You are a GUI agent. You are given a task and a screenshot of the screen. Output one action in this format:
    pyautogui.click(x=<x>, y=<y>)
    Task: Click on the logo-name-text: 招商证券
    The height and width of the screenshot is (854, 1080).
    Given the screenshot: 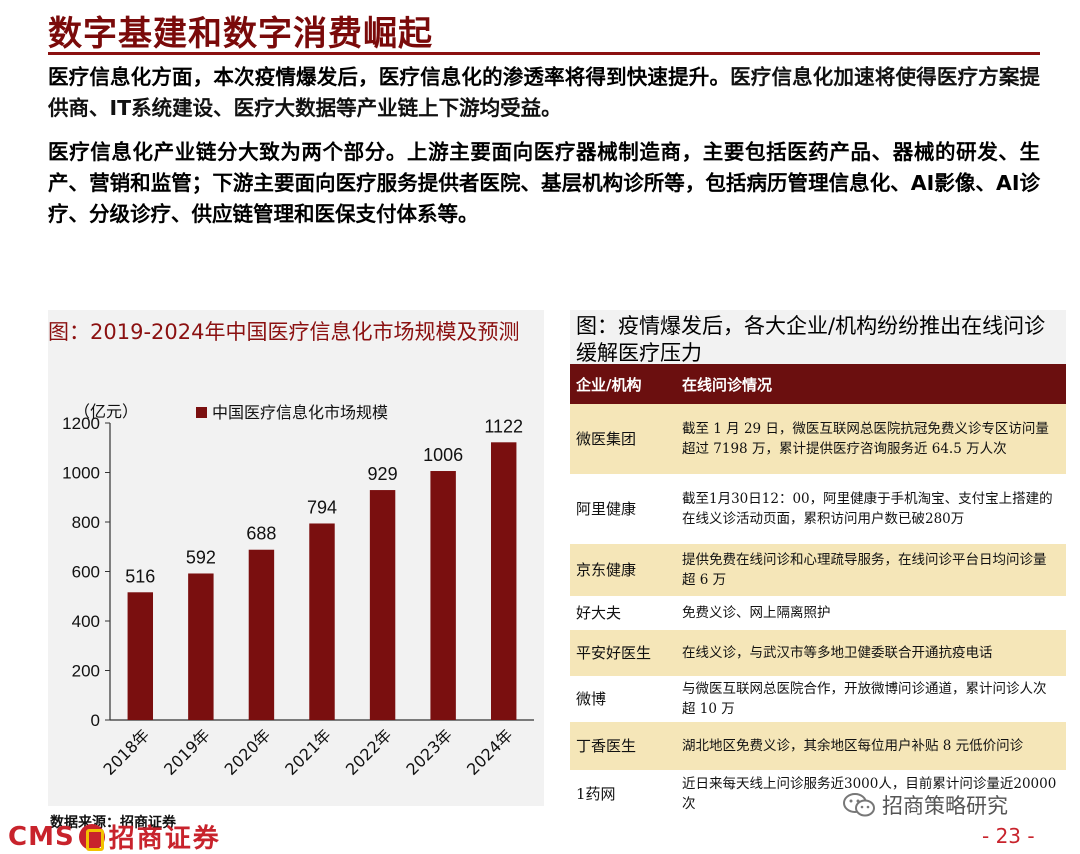 What is the action you would take?
    pyautogui.click(x=164, y=839)
    